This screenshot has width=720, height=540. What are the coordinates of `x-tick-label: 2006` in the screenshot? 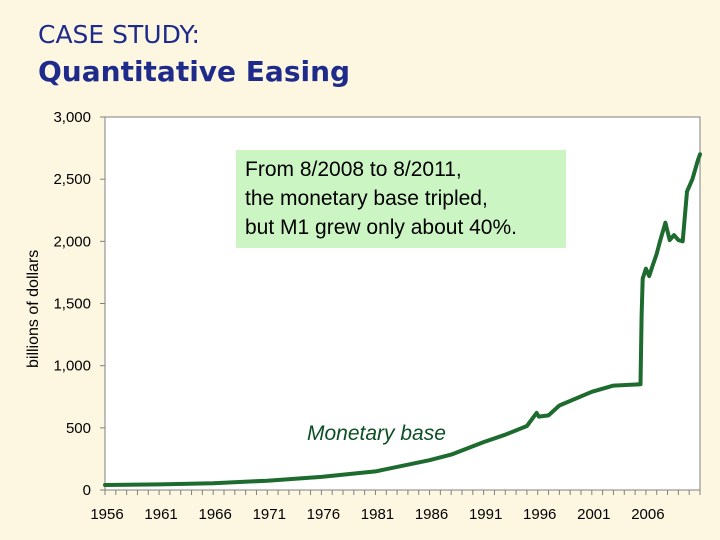 It's located at (647, 514).